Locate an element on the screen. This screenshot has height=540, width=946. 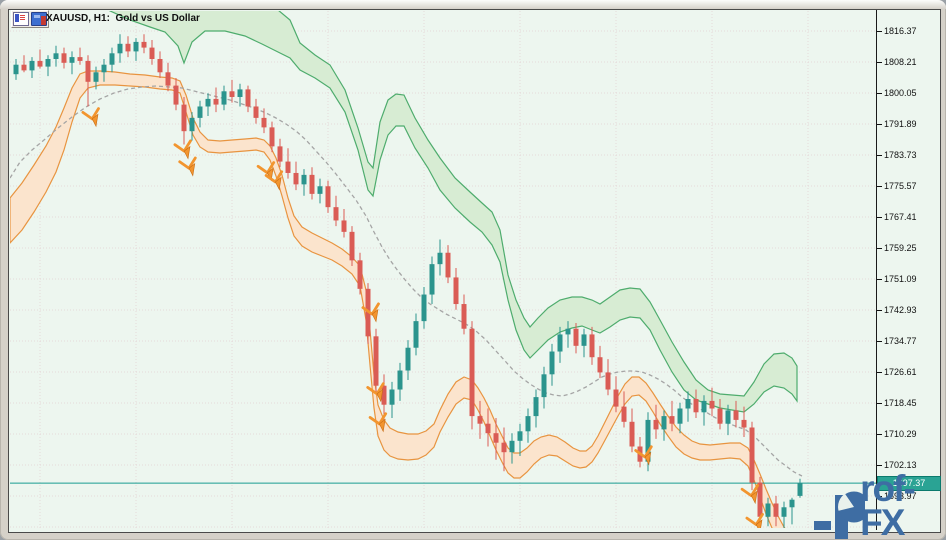
axis-label: 1775.57 is located at coordinates (900, 186).